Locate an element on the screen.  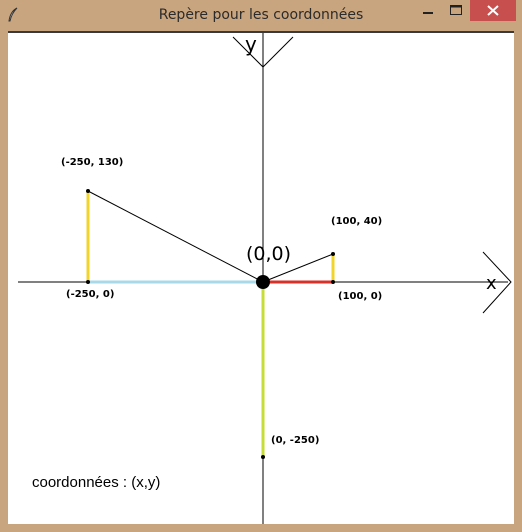
close-icon is located at coordinates (493, 10).